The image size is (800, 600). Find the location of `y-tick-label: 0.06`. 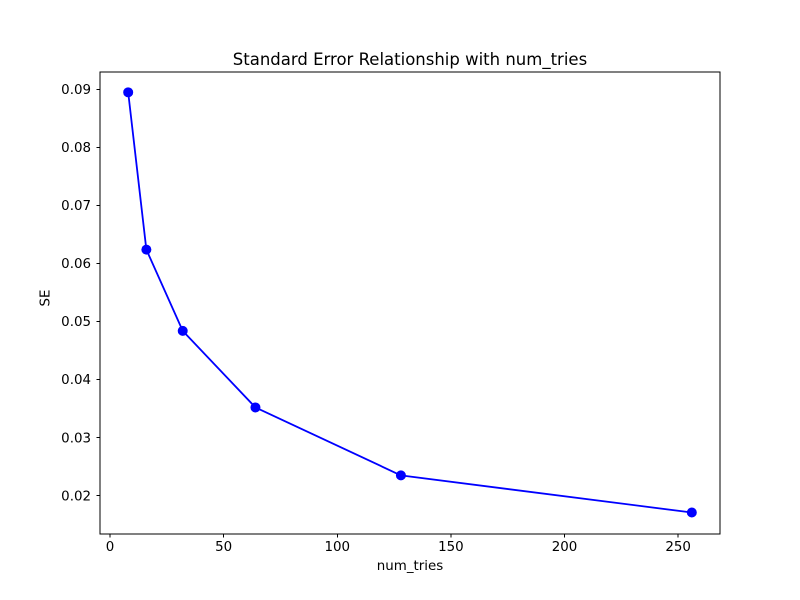

y-tick-label: 0.06 is located at coordinates (76, 264).